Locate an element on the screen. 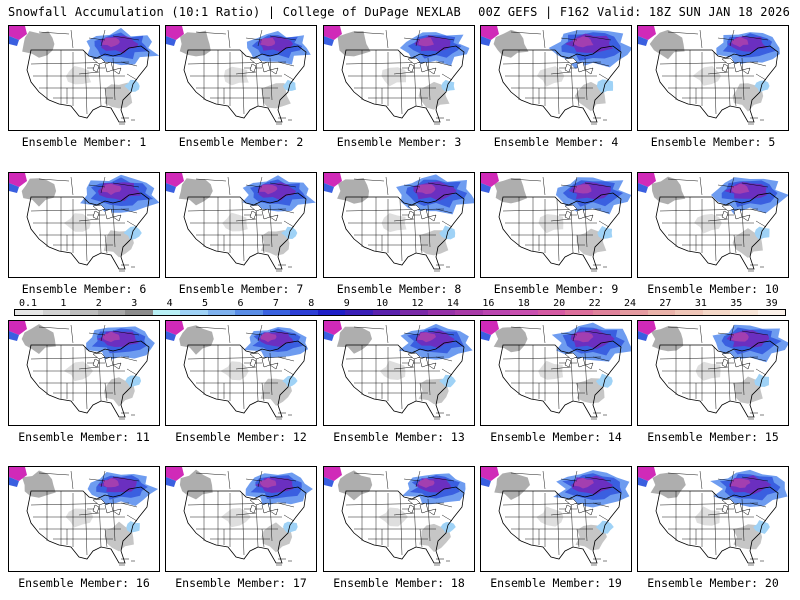  colorbar-tick-label: 14 is located at coordinates (452, 303).